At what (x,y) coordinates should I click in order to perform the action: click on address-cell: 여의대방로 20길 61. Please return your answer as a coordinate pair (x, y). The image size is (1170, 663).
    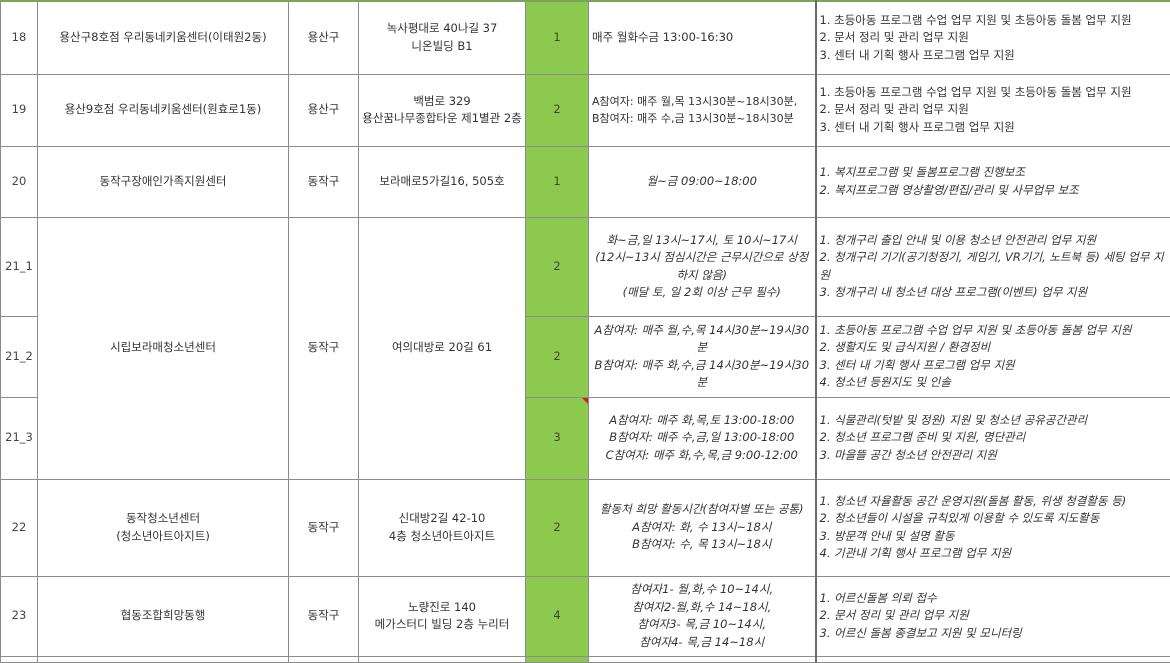
    Looking at the image, I should click on (442, 348).